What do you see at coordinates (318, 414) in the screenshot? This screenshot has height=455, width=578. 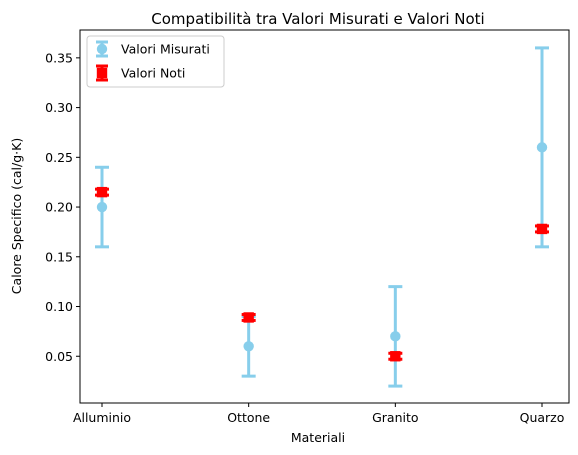 I see `x-axis: Alluminio Ottone Granito Quarzo` at bounding box center [318, 414].